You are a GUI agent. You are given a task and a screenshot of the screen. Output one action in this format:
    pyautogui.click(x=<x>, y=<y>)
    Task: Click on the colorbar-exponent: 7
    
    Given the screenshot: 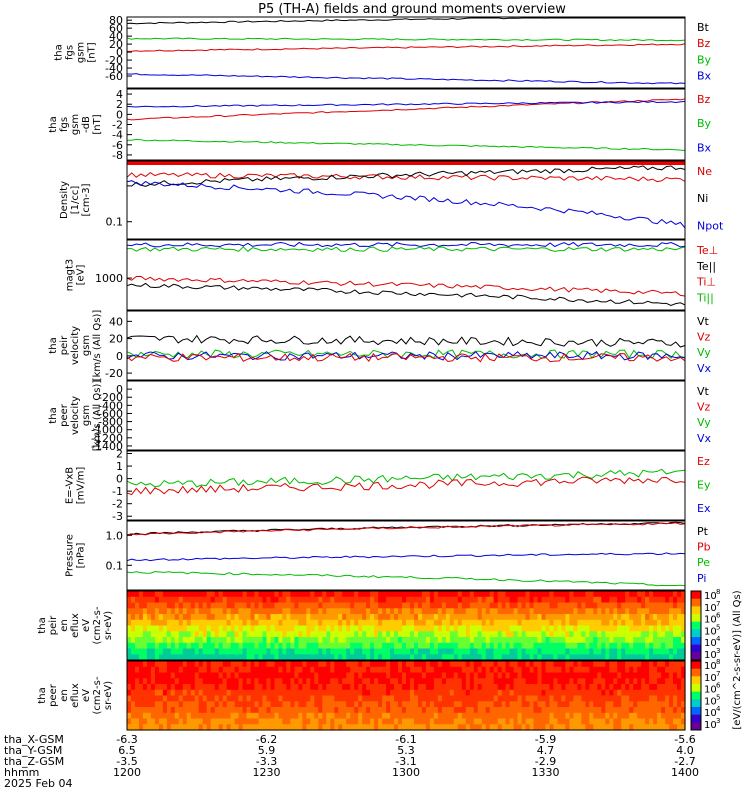 What is the action you would take?
    pyautogui.click(x=718, y=604)
    